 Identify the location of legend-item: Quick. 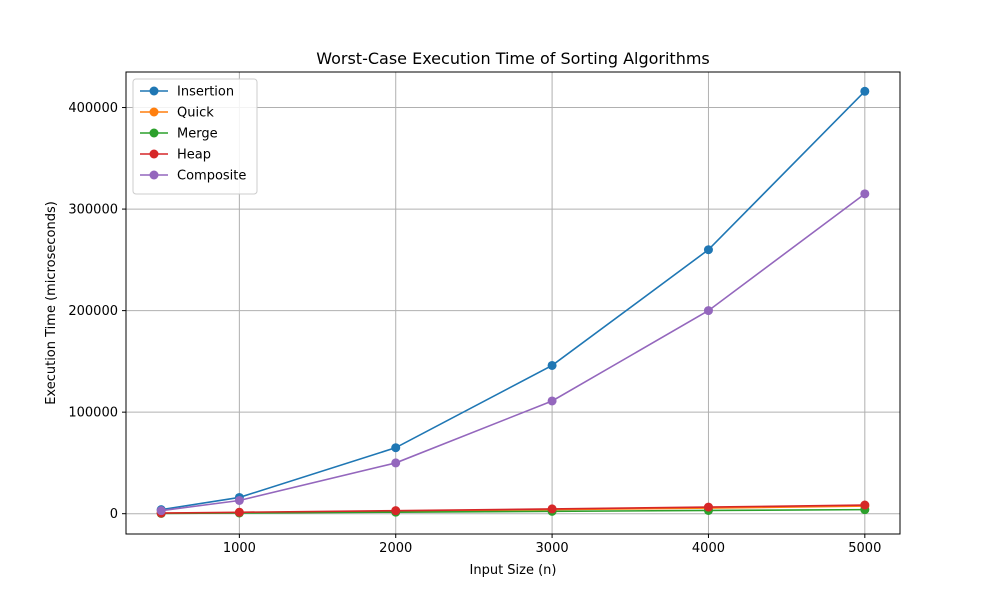
(177, 113).